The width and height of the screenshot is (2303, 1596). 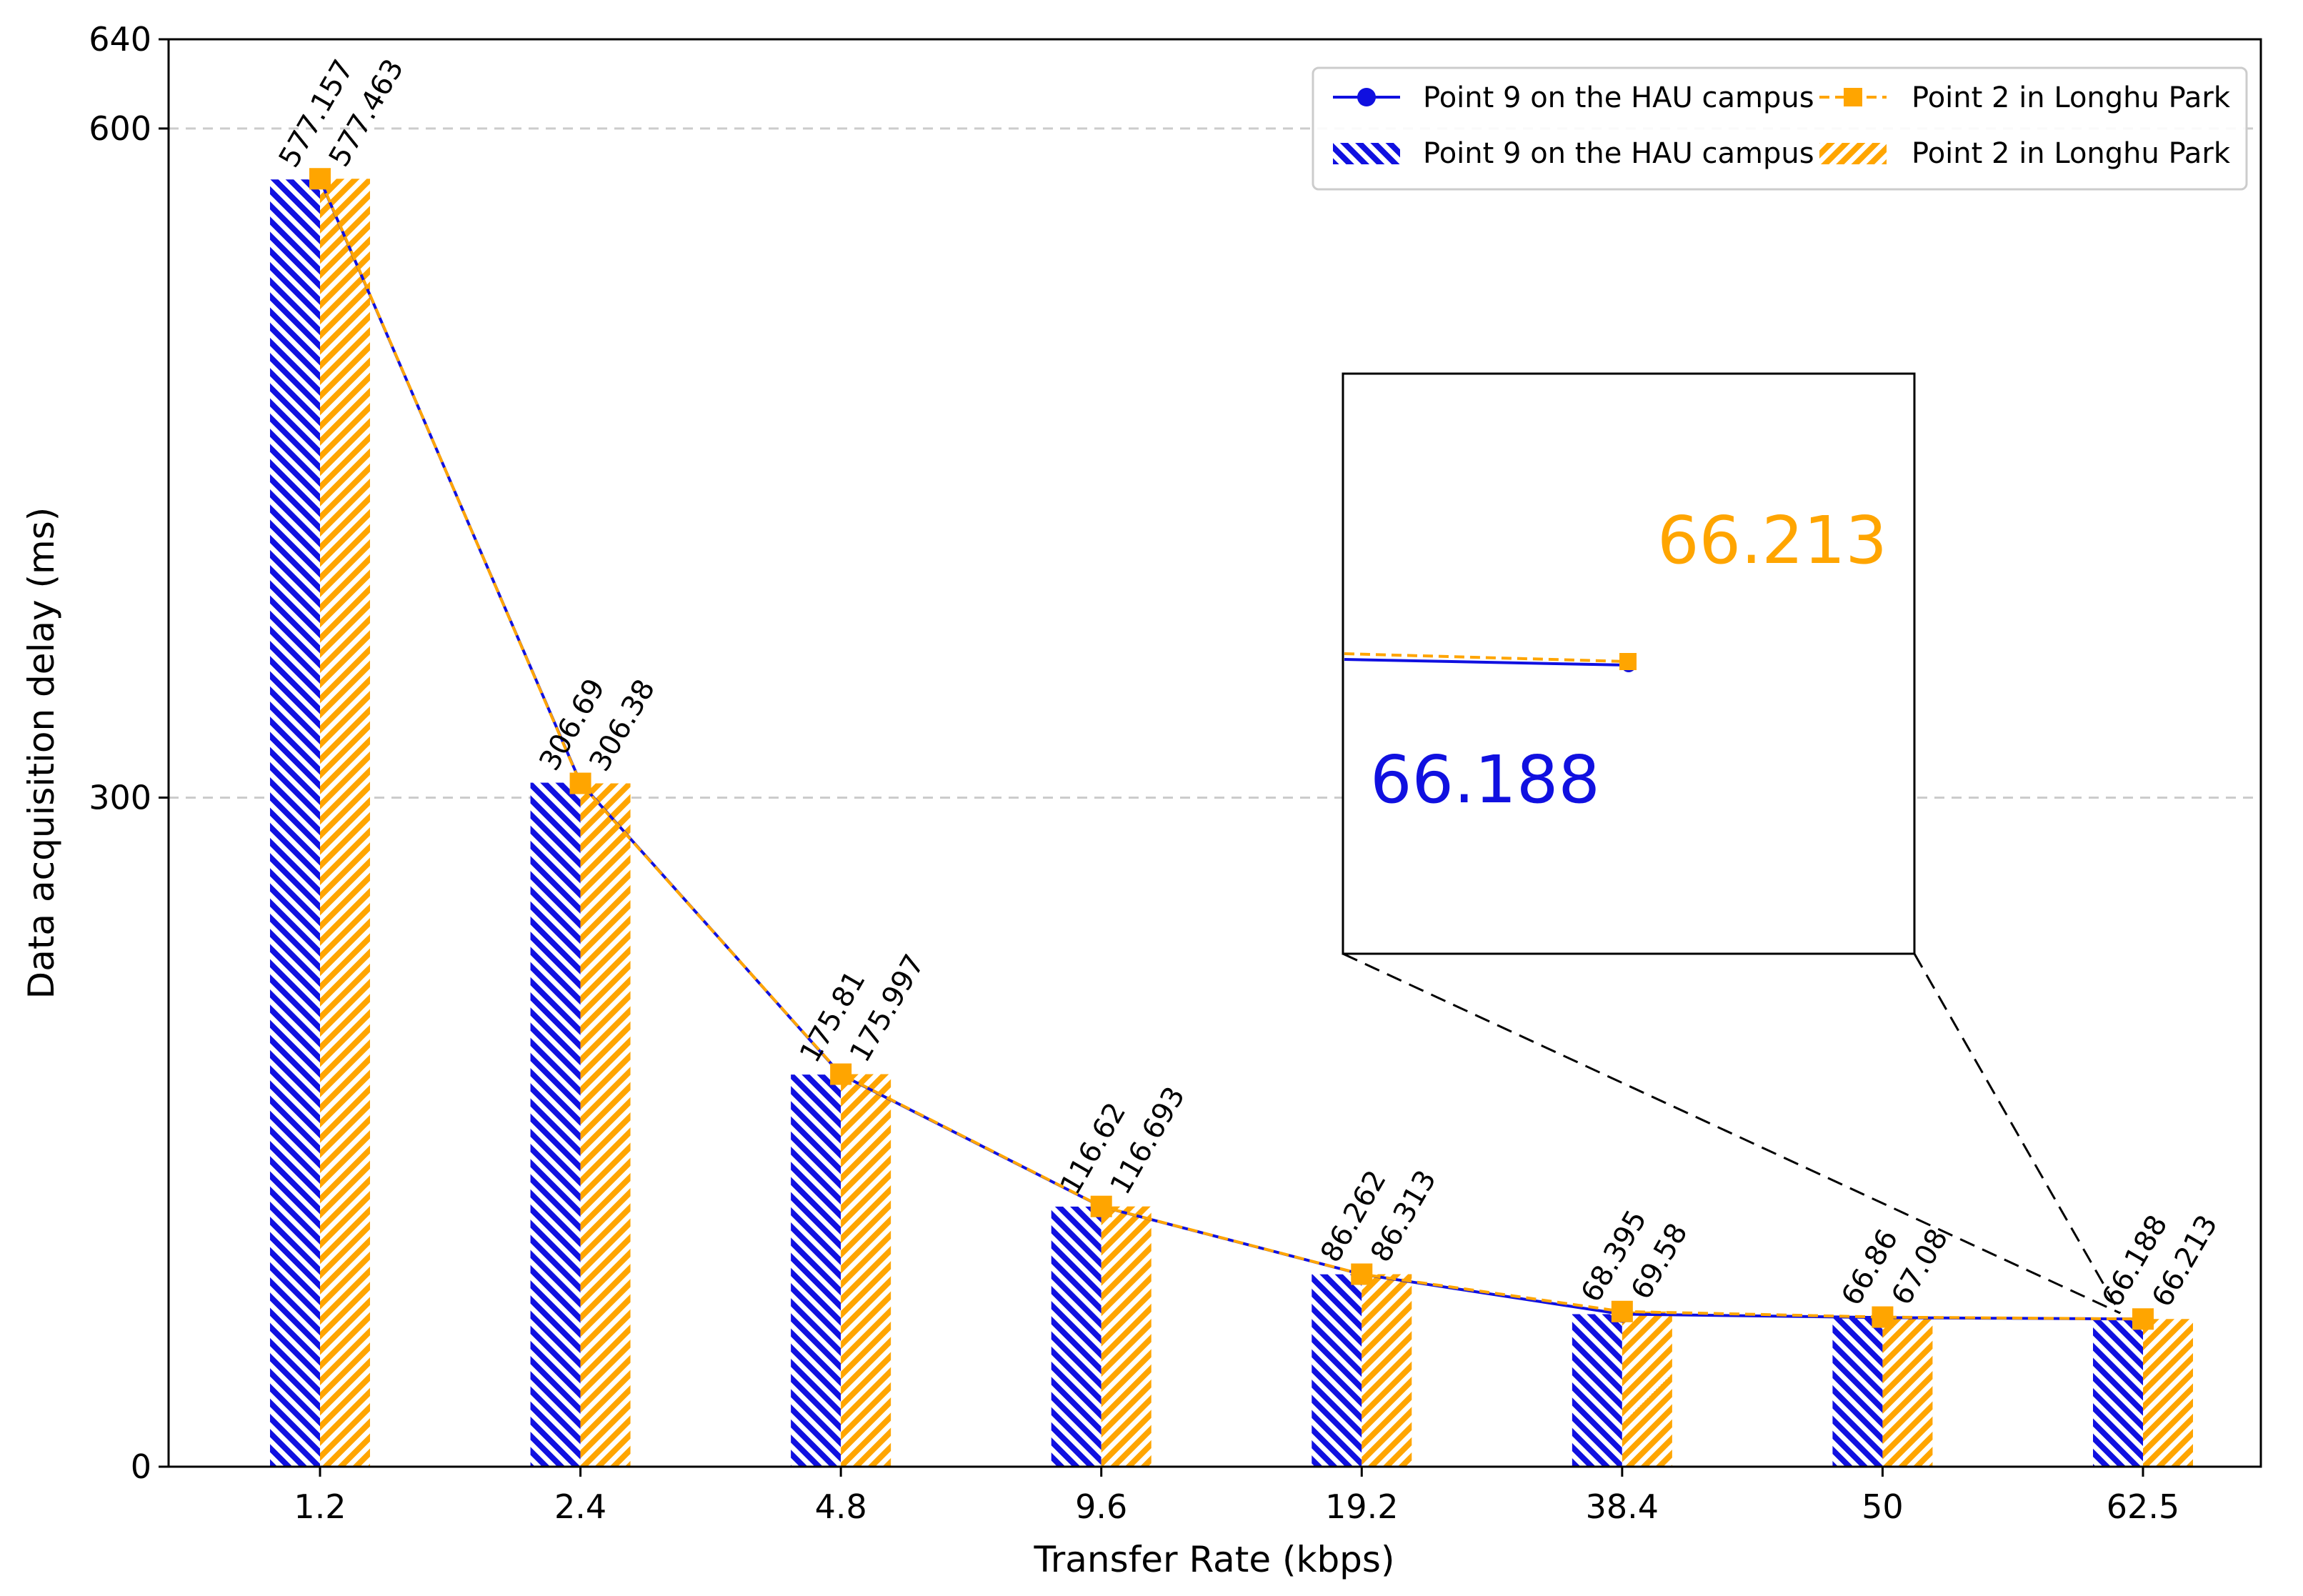 What do you see at coordinates (1361, 1506) in the screenshot?
I see `x-tick-label-4: 19.2` at bounding box center [1361, 1506].